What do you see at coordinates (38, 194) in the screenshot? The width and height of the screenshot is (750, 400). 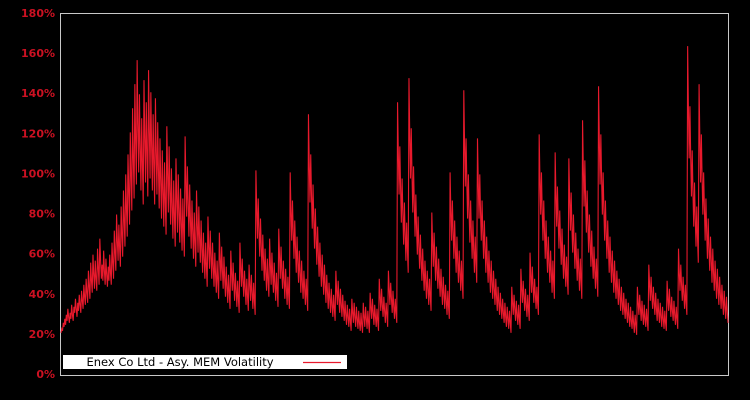 I see `y-axis-tick-labels: 0% 20% 40% 60% 80% 100% 120% 140% 160% 180%` at bounding box center [38, 194].